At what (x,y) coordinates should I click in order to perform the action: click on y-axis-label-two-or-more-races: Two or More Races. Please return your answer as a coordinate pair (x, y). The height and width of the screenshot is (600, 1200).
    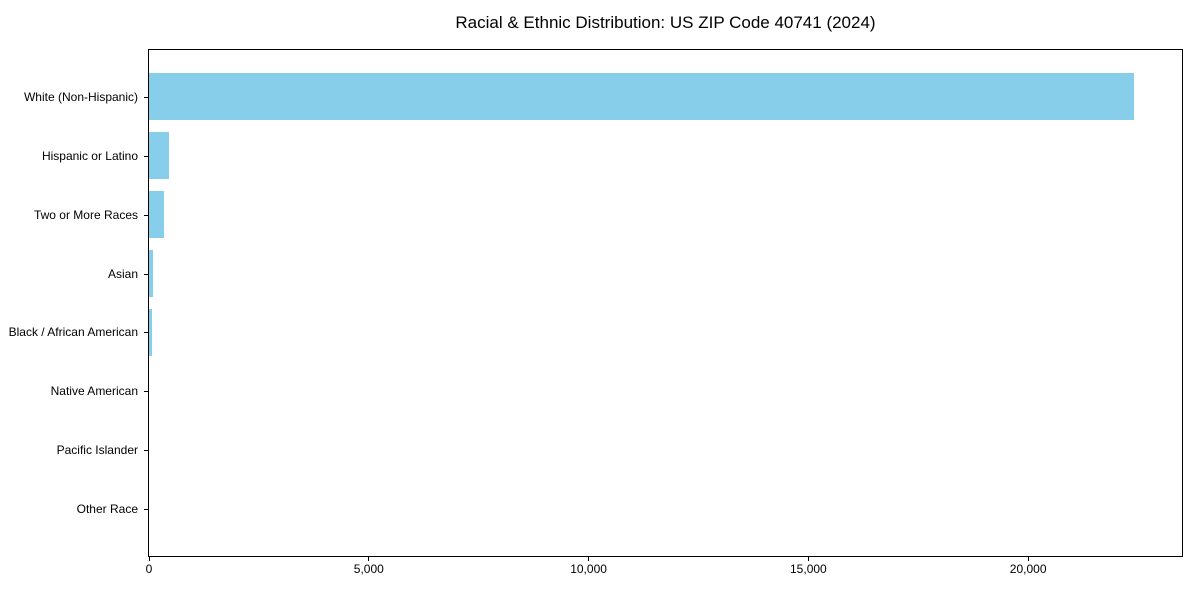
    Looking at the image, I should click on (85, 214).